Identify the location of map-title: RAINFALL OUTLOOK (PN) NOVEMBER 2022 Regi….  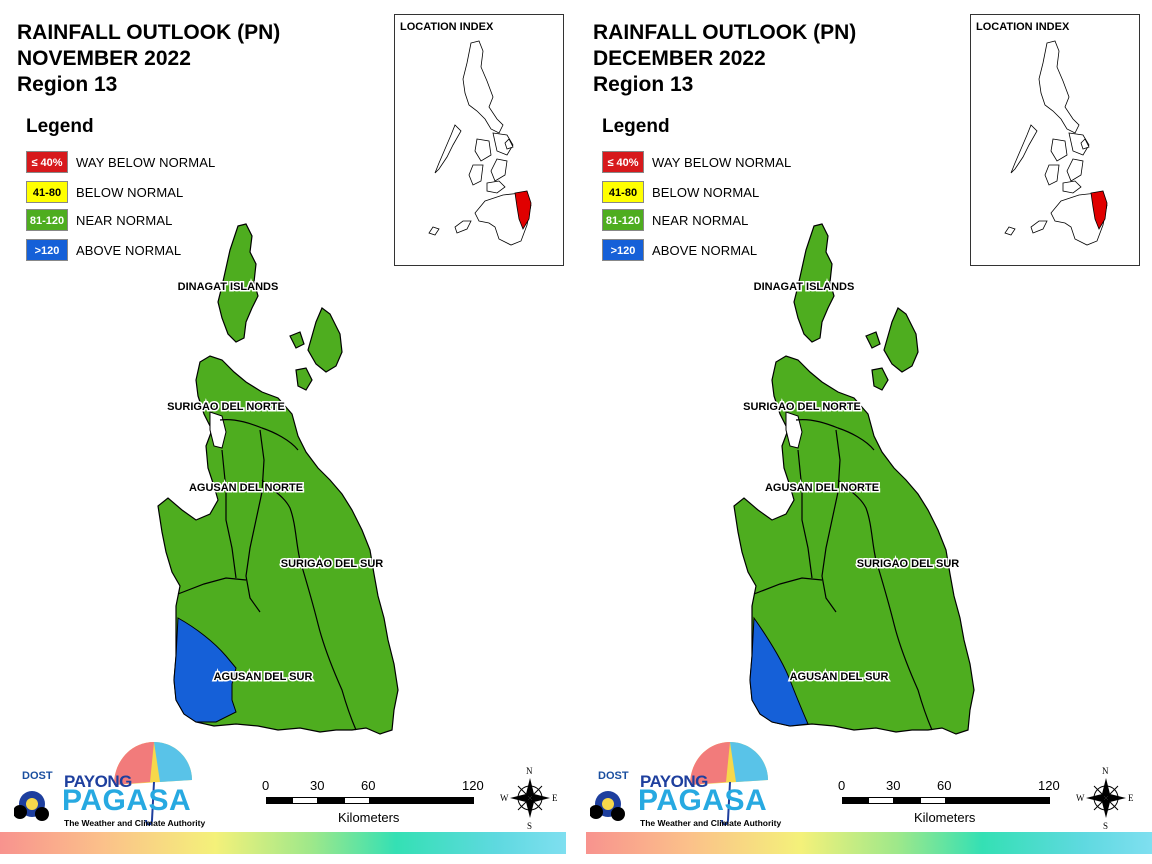
(148, 59).